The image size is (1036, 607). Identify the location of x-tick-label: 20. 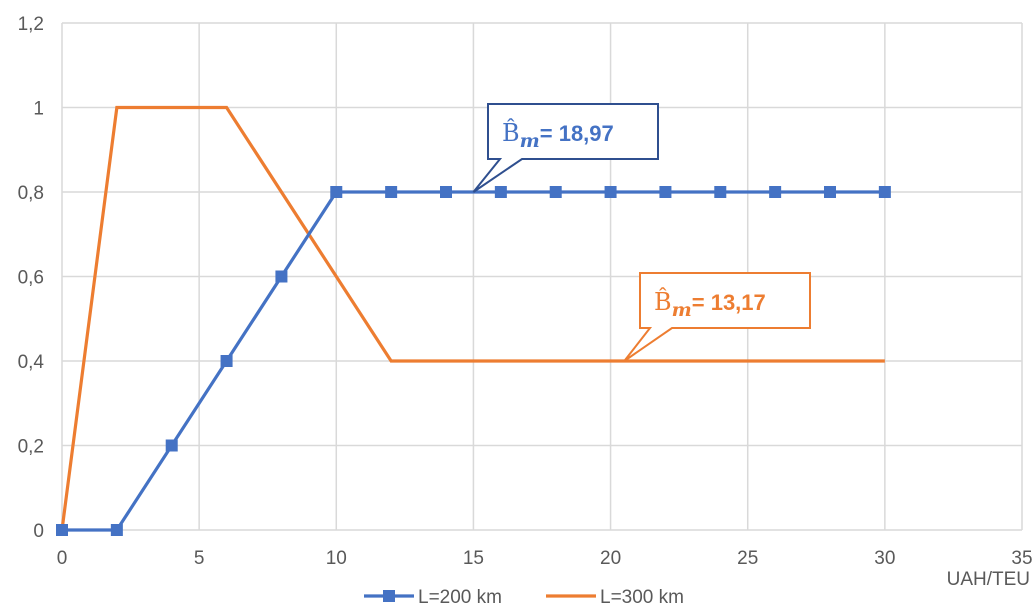
(610, 558).